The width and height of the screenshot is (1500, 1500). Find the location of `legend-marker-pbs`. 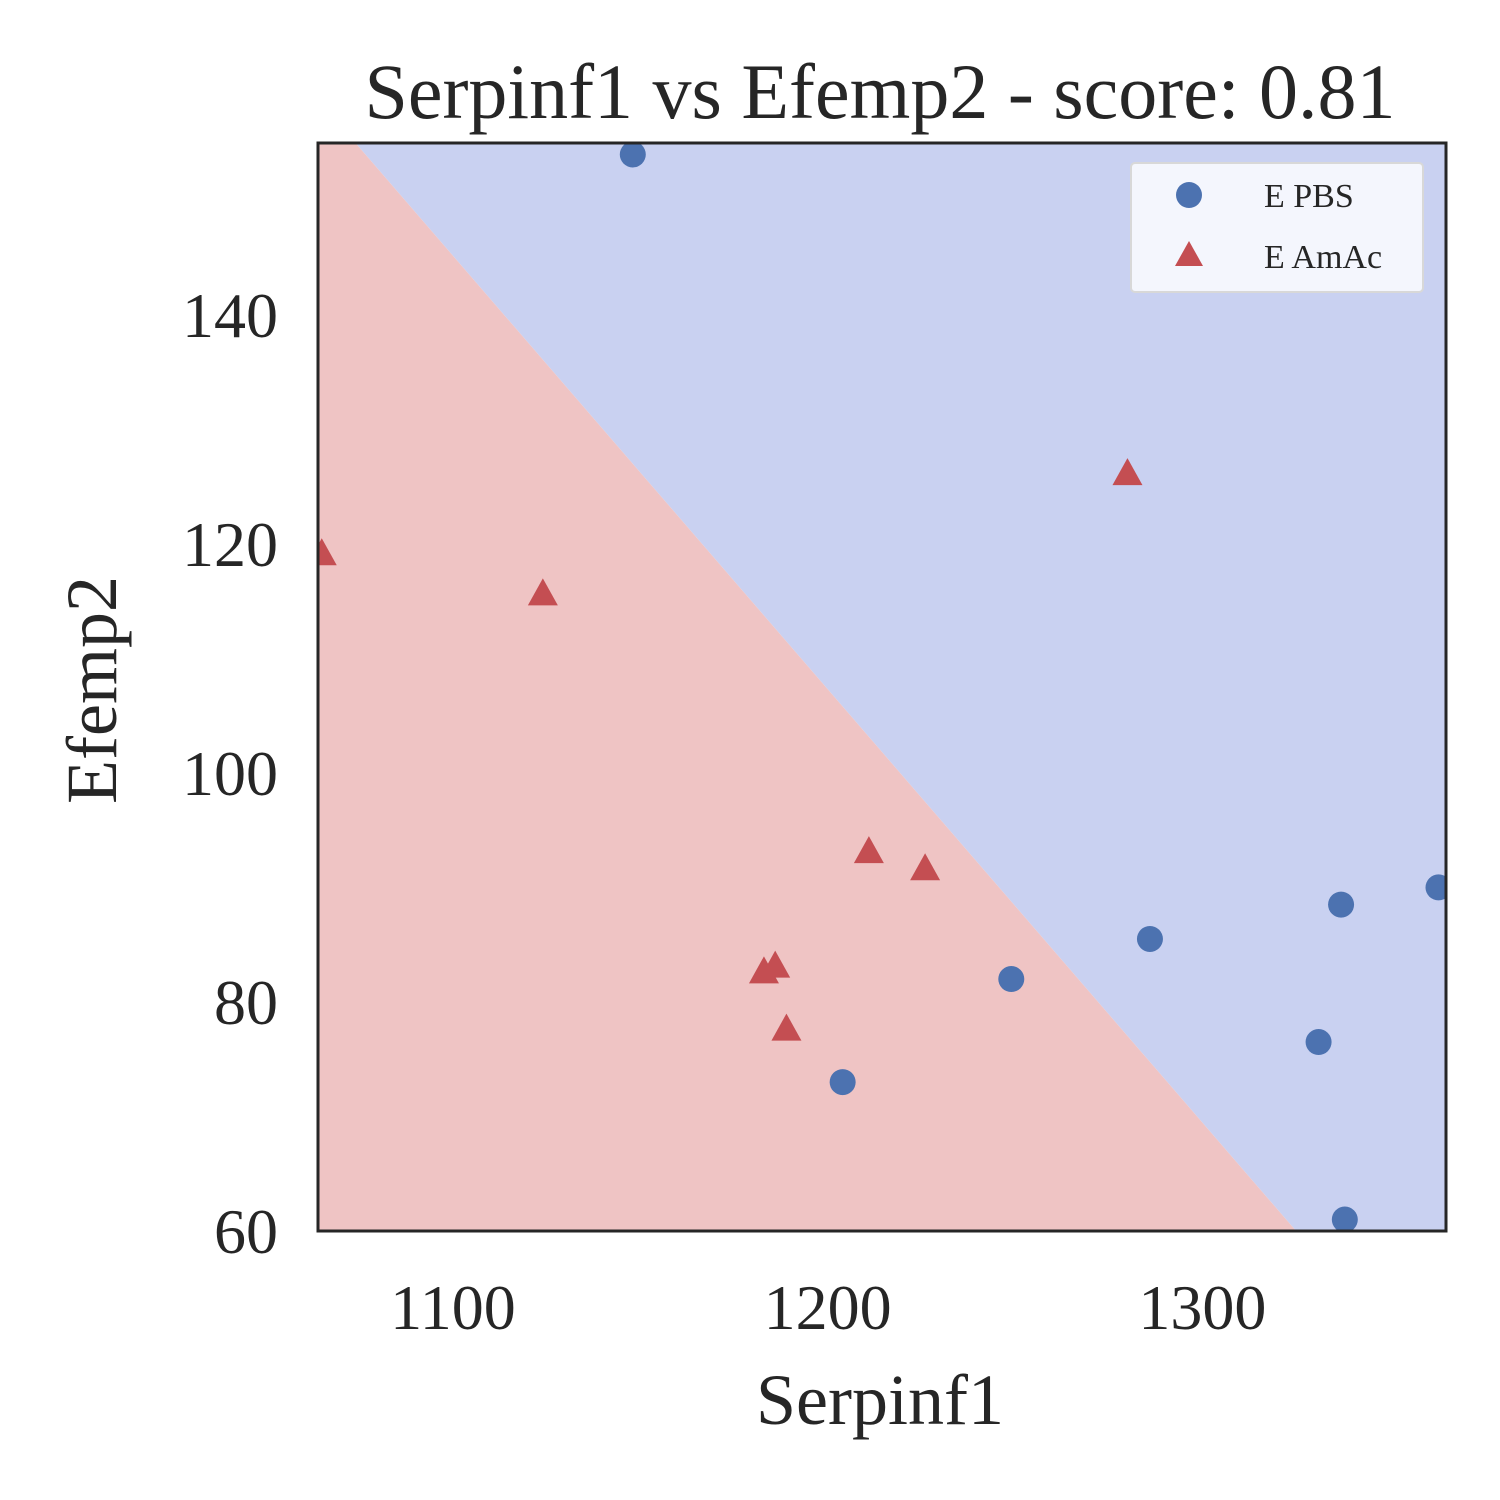

legend-marker-pbs is located at coordinates (1189, 195).